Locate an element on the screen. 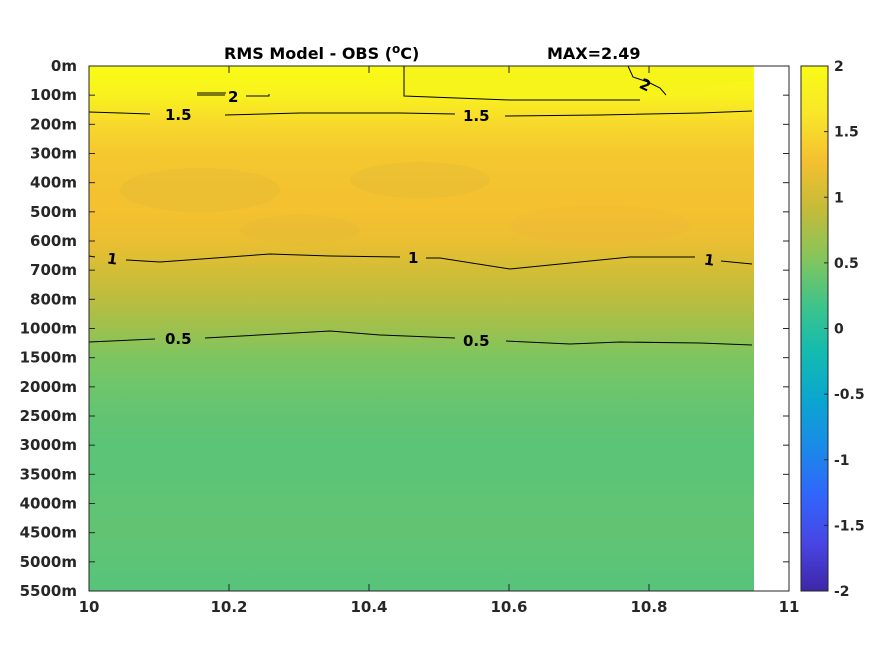  contour-label-1-5-left: 1.5 is located at coordinates (178, 115).